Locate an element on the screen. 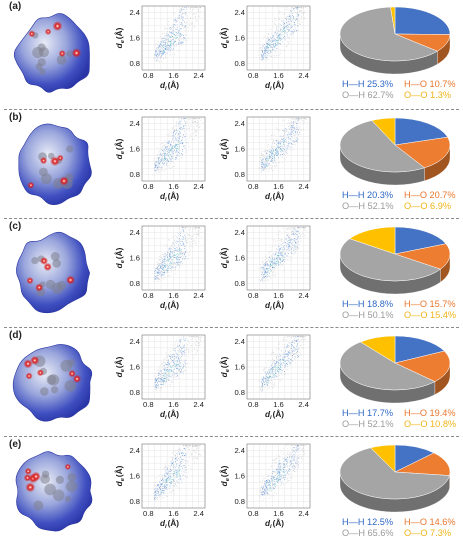 This screenshot has width=463, height=550. panel-separator is located at coordinates (231, 218).